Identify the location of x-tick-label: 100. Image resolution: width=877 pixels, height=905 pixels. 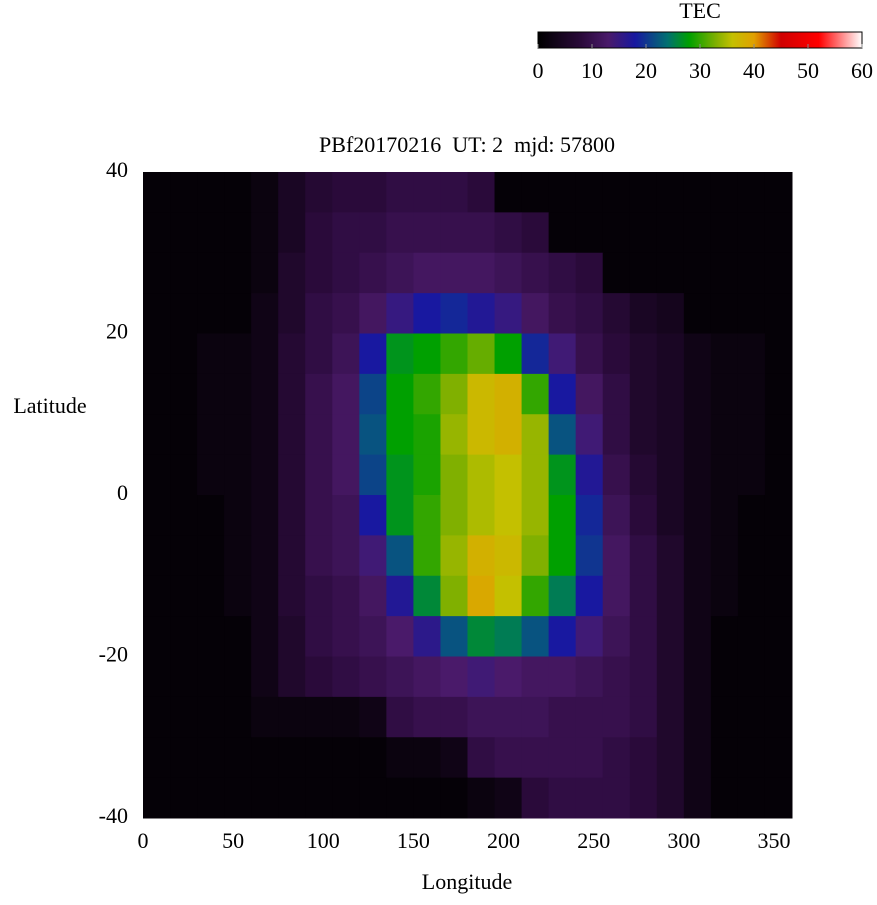
(323, 840).